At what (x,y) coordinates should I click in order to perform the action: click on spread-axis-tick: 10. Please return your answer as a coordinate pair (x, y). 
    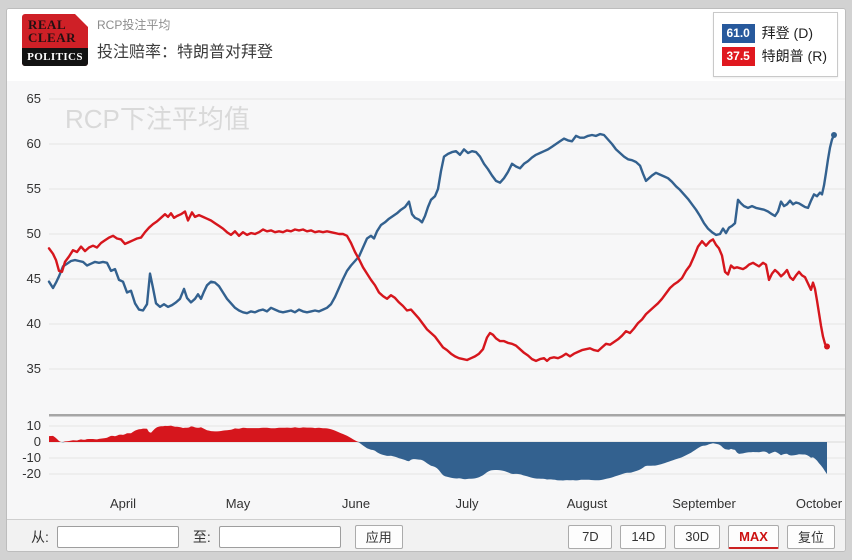
    Looking at the image, I should click on (34, 425).